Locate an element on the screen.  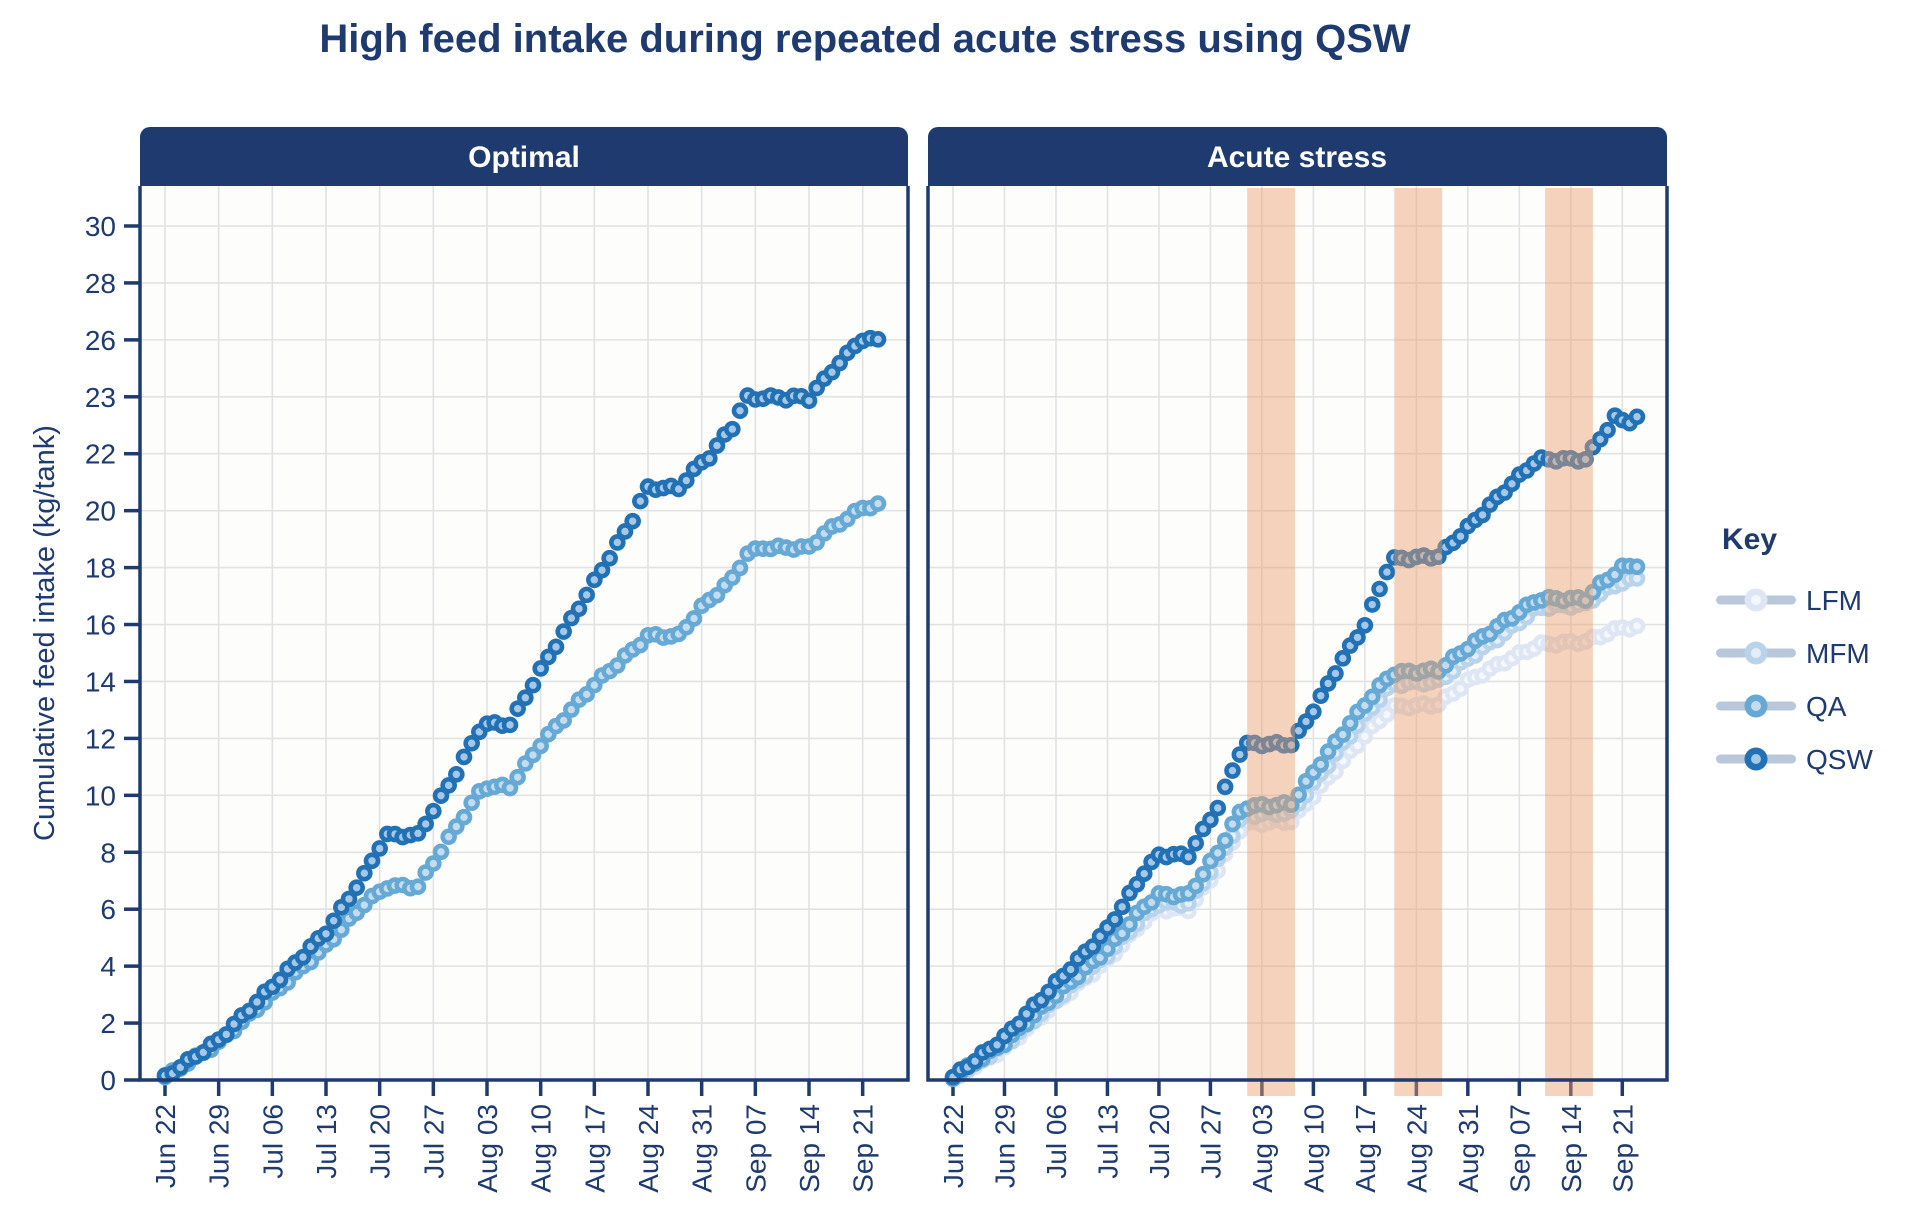
panel-header-optimal-band-square is located at coordinates (524, 178).